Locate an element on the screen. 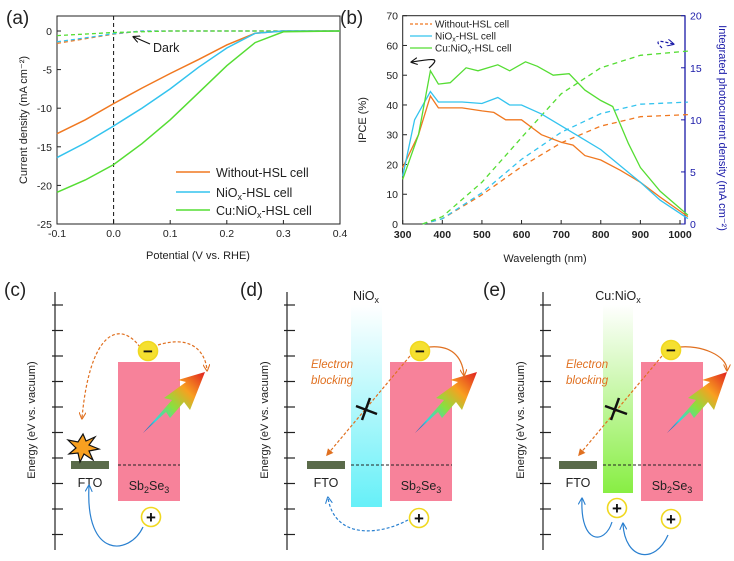 The width and height of the screenshot is (734, 561). blocked-electron-path-d is located at coordinates (368, 406).